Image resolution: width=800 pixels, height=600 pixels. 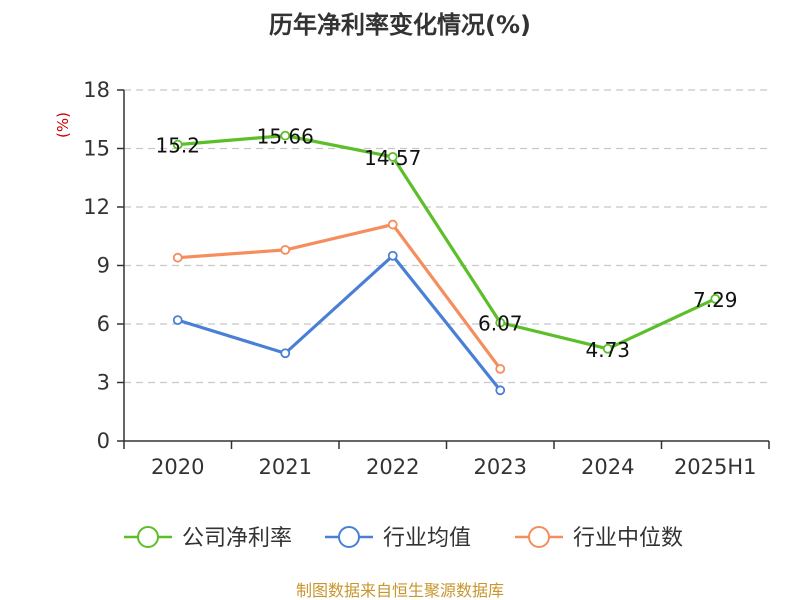 What do you see at coordinates (103, 441) in the screenshot?
I see `y-tick-label: 0` at bounding box center [103, 441].